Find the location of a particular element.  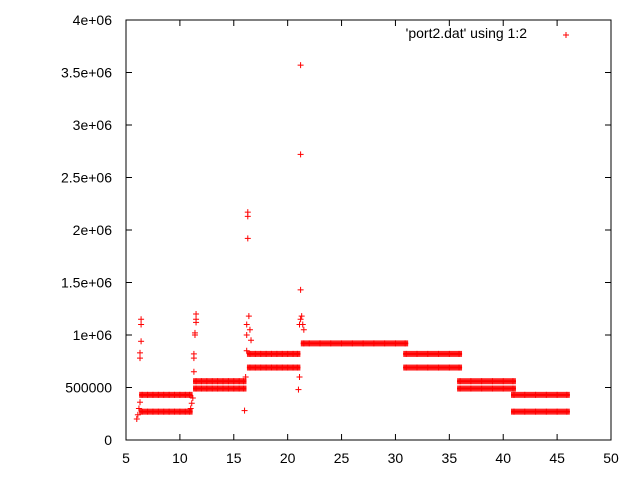

x-tick-label: 25 is located at coordinates (342, 458).